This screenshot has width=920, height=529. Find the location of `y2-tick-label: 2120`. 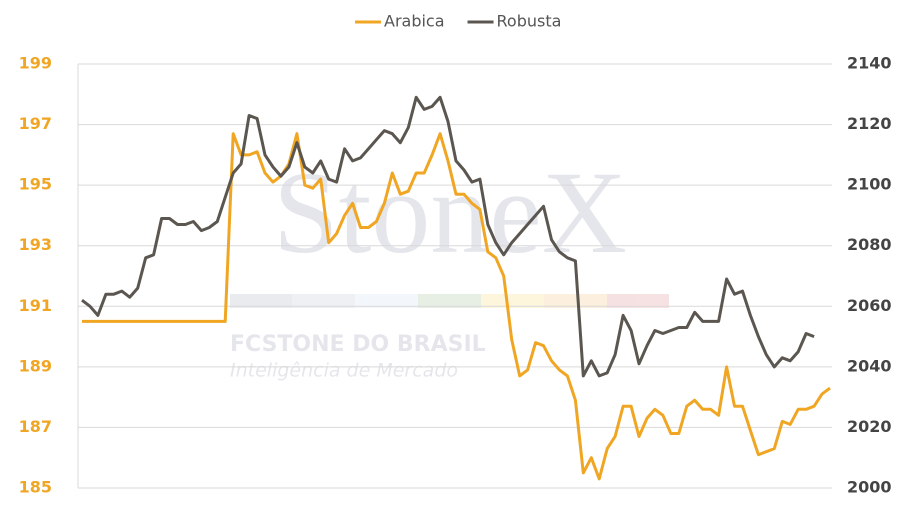

y2-tick-label: 2120 is located at coordinates (869, 123).